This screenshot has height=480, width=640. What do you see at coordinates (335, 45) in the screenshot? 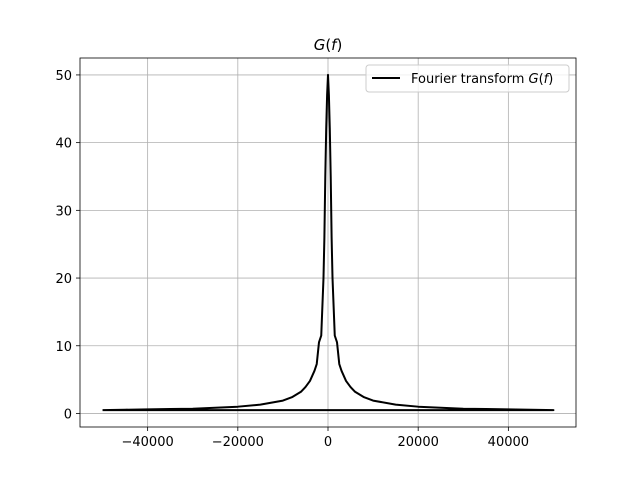
I see `chart-title-var: f` at bounding box center [335, 45].